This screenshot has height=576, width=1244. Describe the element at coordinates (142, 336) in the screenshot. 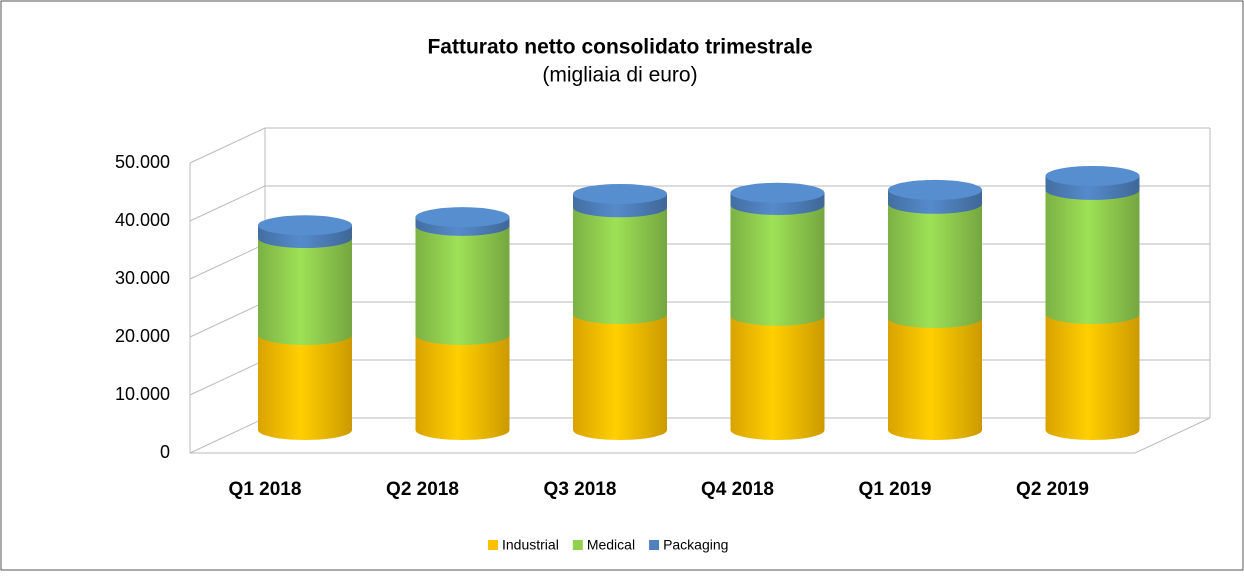

I see `y-tick-label: 20.000` at that location.